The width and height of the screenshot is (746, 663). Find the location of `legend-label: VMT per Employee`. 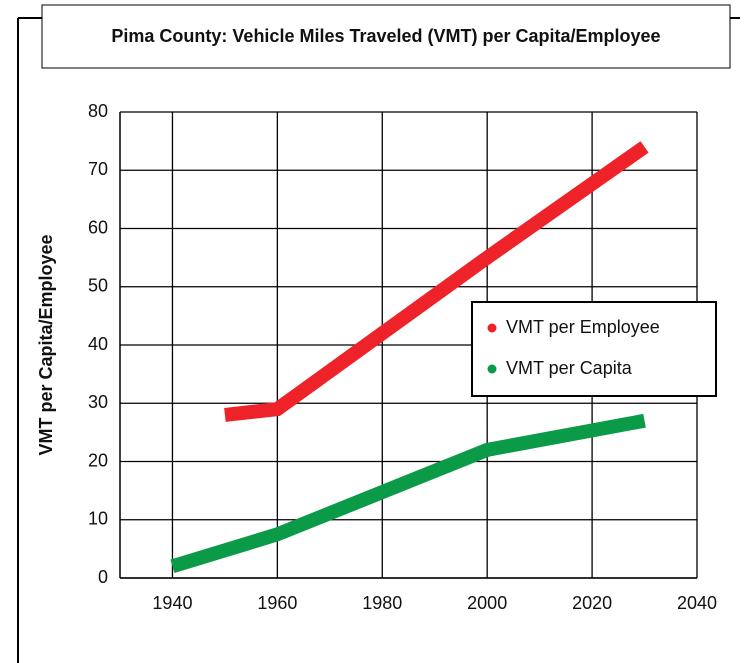

legend-label: VMT per Employee is located at coordinates (583, 327).